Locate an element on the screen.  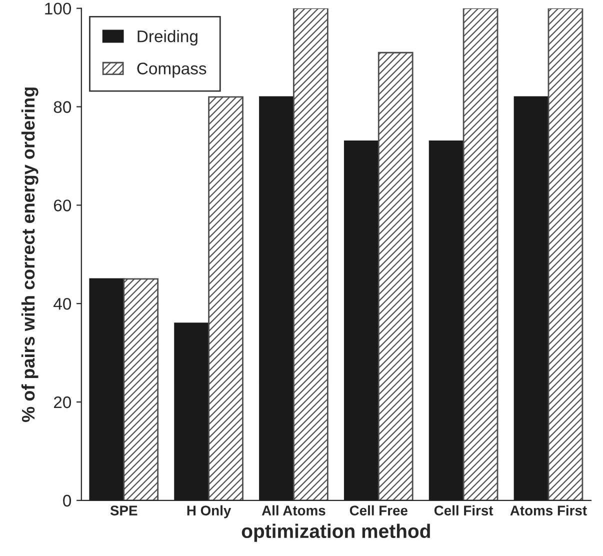
legend-label: Compass is located at coordinates (171, 70).